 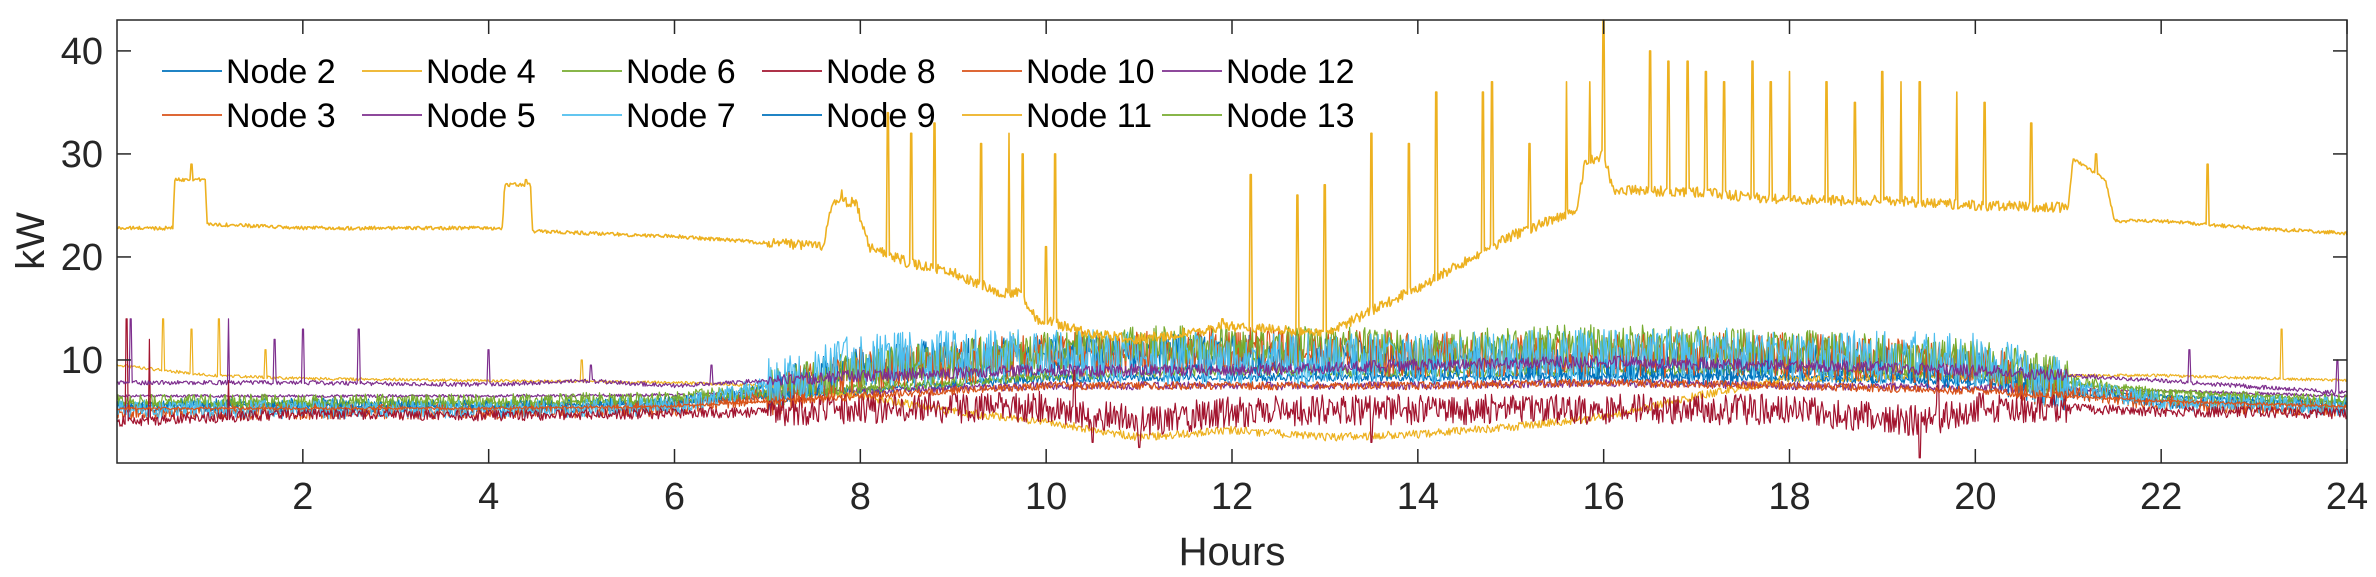 What do you see at coordinates (1090, 72) in the screenshot?
I see `legend-label: Node 10` at bounding box center [1090, 72].